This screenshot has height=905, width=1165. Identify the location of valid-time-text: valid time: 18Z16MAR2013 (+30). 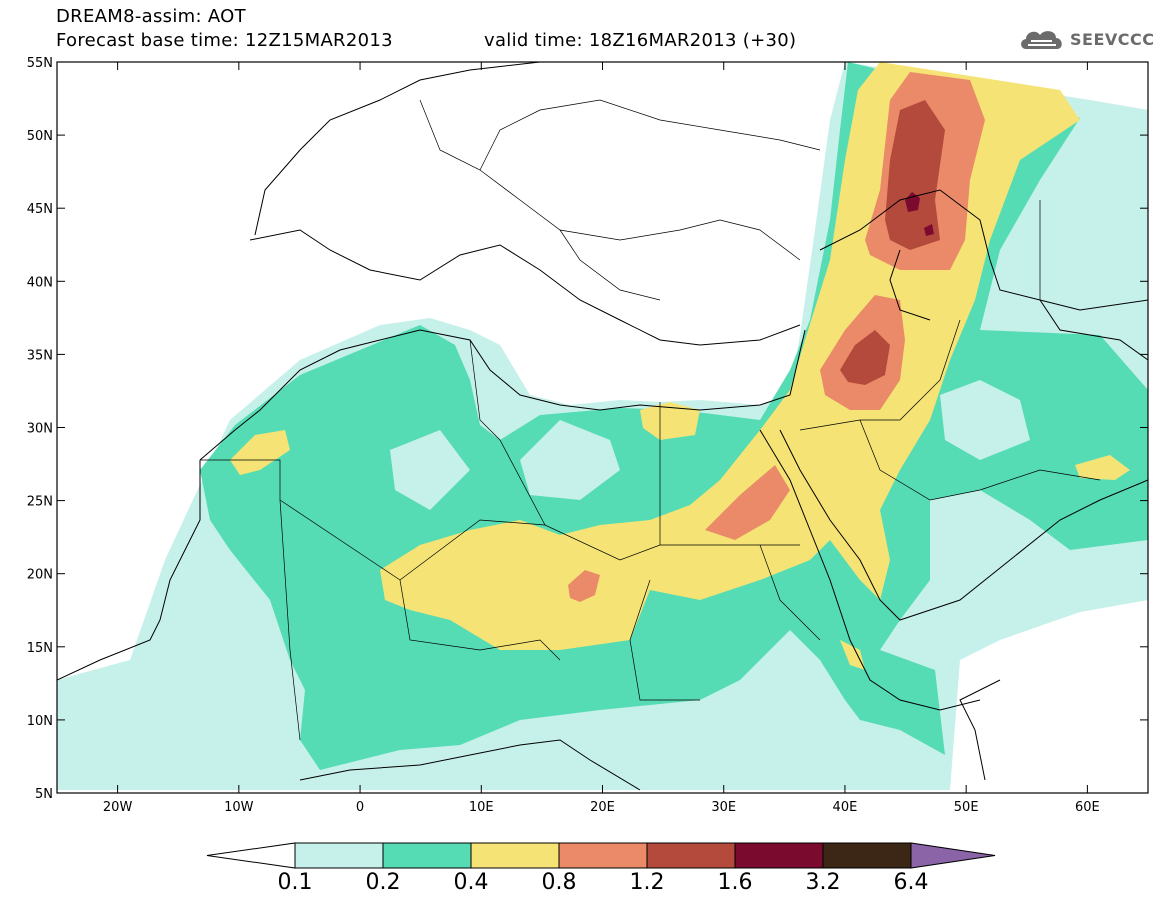
(640, 40).